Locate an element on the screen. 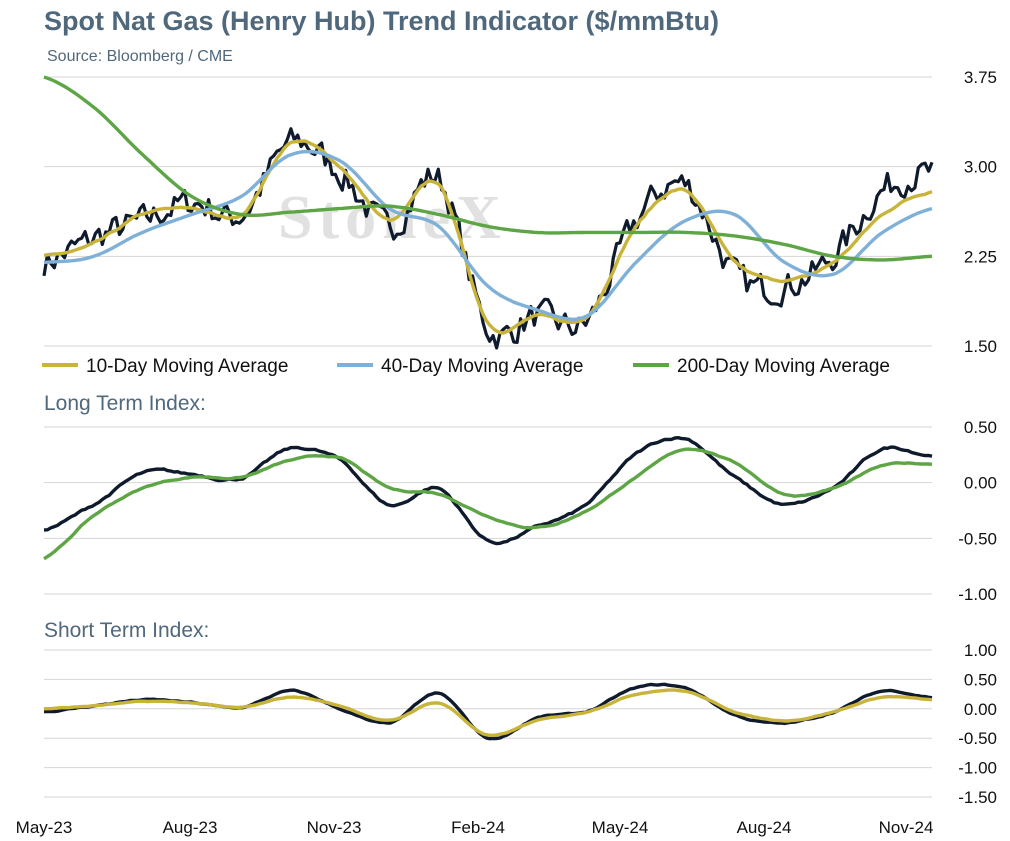 The width and height of the screenshot is (1010, 841). x-tick-label: Nov-23 is located at coordinates (334, 827).